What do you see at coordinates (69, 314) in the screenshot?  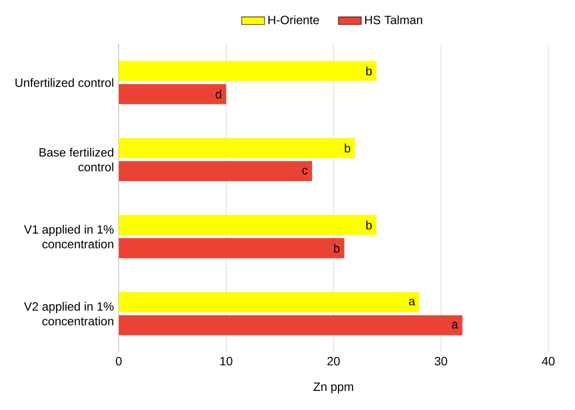 I see `y-tick-label: V2 applied in 1% concentration` at bounding box center [69, 314].